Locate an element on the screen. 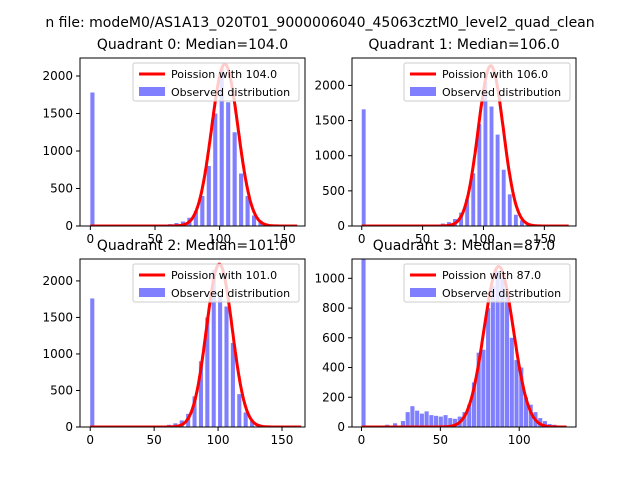  y-tick-label: 800 is located at coordinates (333, 308).